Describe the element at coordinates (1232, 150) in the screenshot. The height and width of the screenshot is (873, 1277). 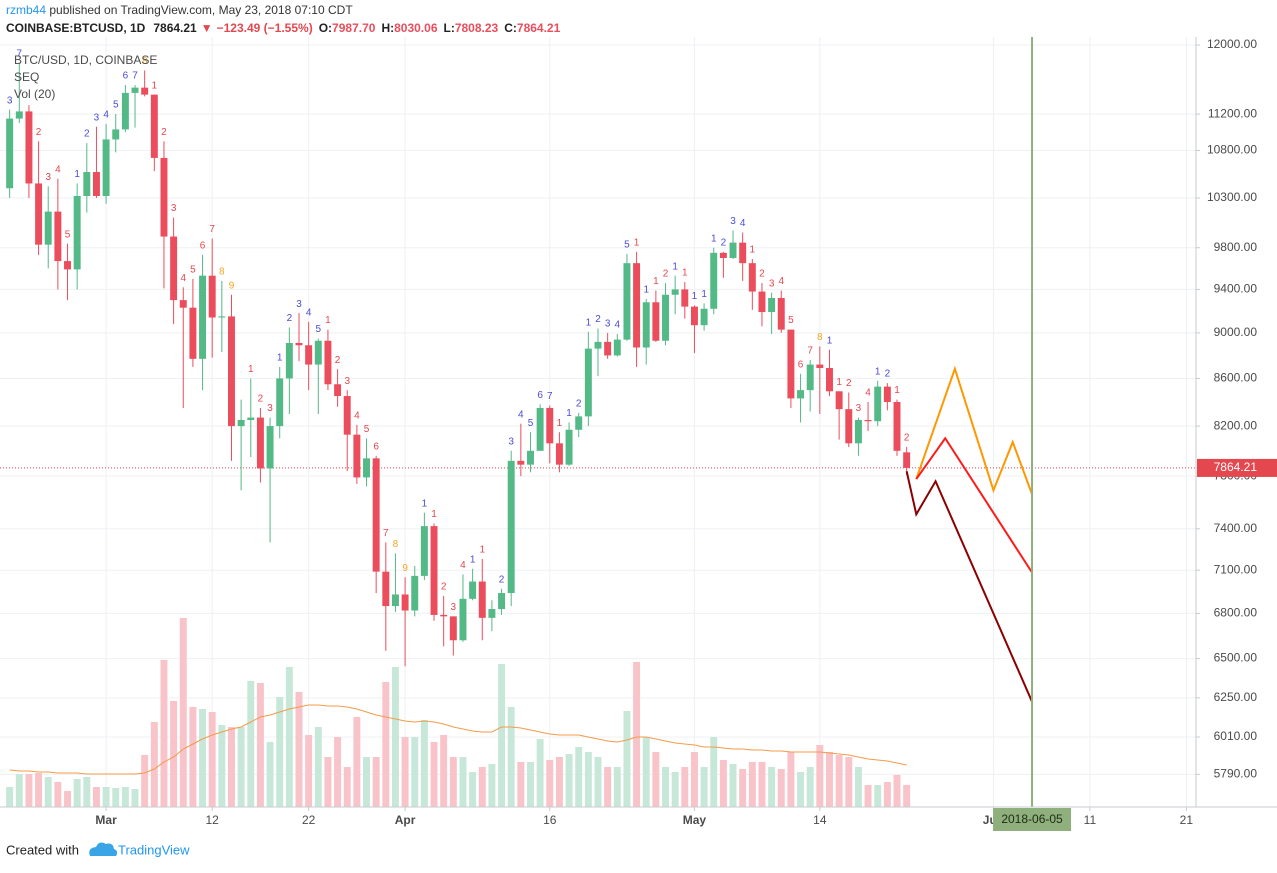
I see `y-tick-label: 10800.00` at that location.